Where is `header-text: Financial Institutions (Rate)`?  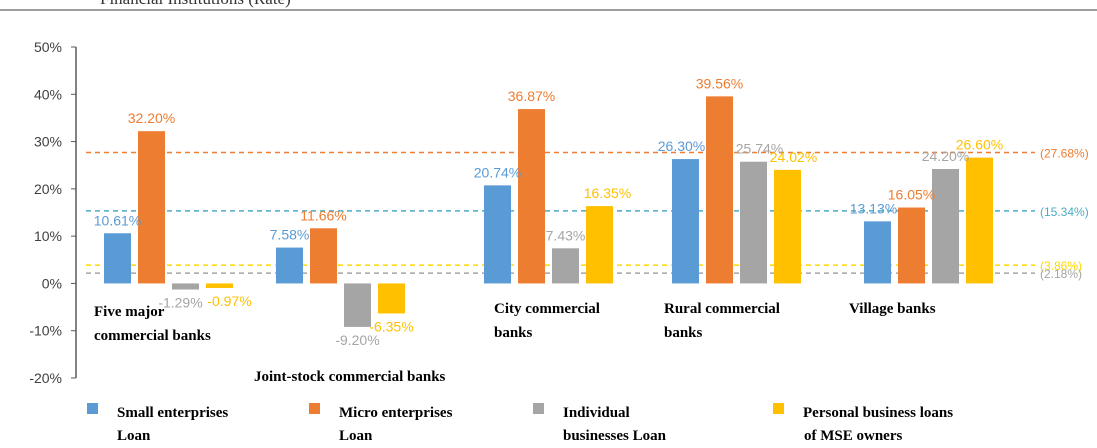 header-text: Financial Institutions (Rate) is located at coordinates (195, 4).